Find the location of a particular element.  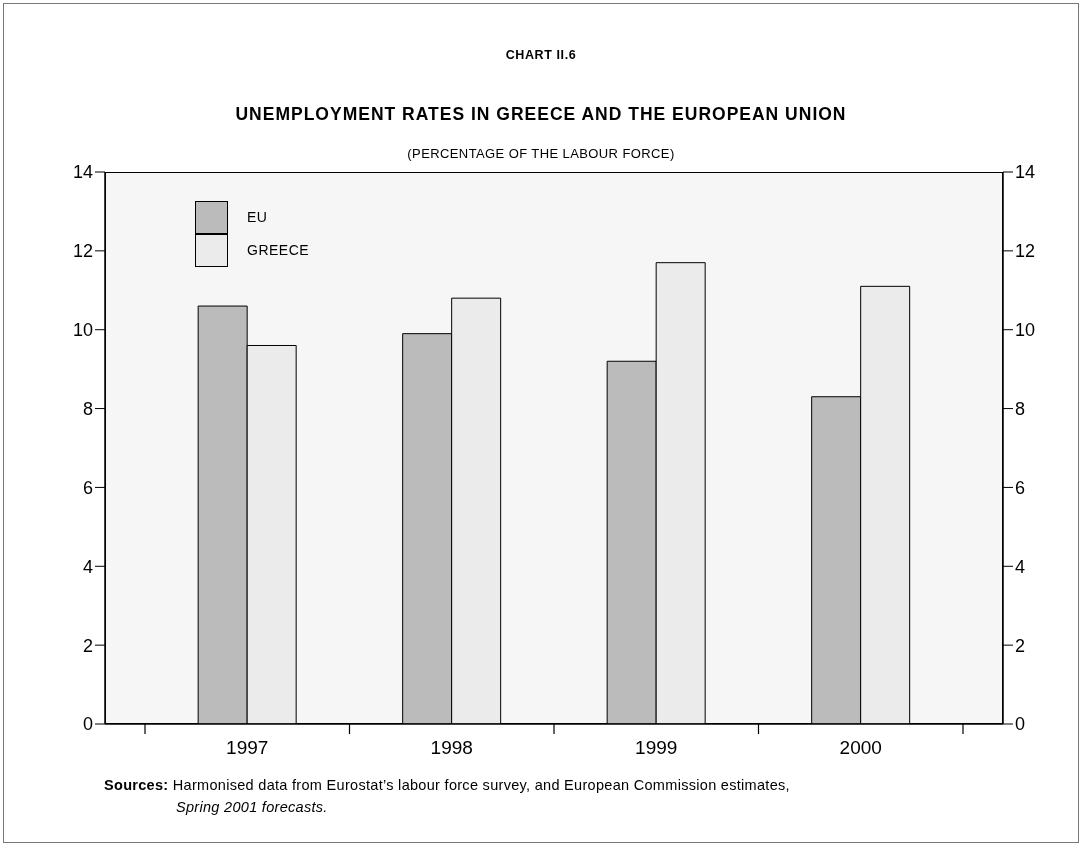

y2-tick-label: 12 is located at coordinates (1025, 251).